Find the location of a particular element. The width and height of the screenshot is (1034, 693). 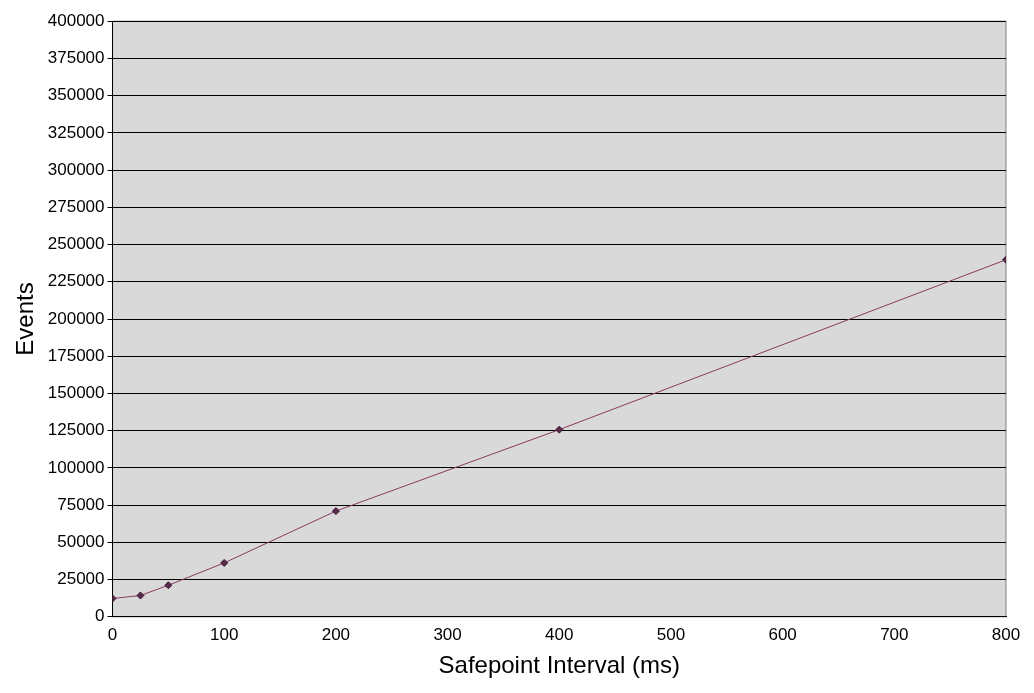

y-tick-label: 275000 is located at coordinates (76, 207).